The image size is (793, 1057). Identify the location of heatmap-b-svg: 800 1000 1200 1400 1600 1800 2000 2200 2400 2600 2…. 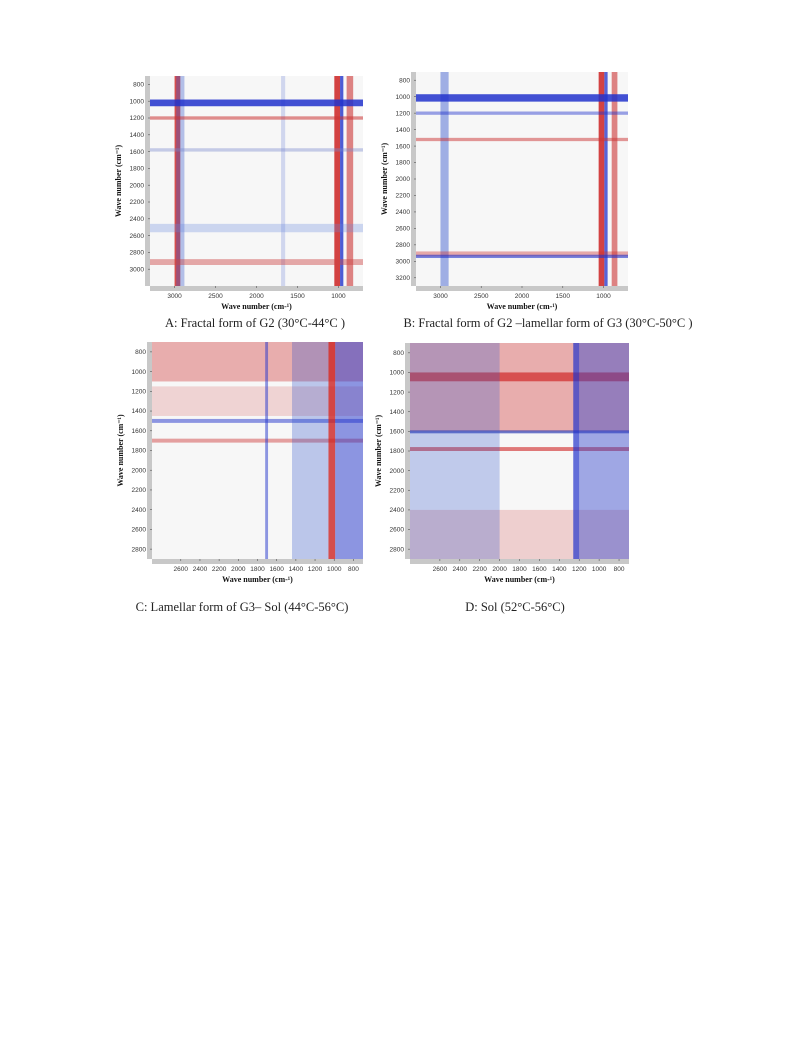
(504, 191).